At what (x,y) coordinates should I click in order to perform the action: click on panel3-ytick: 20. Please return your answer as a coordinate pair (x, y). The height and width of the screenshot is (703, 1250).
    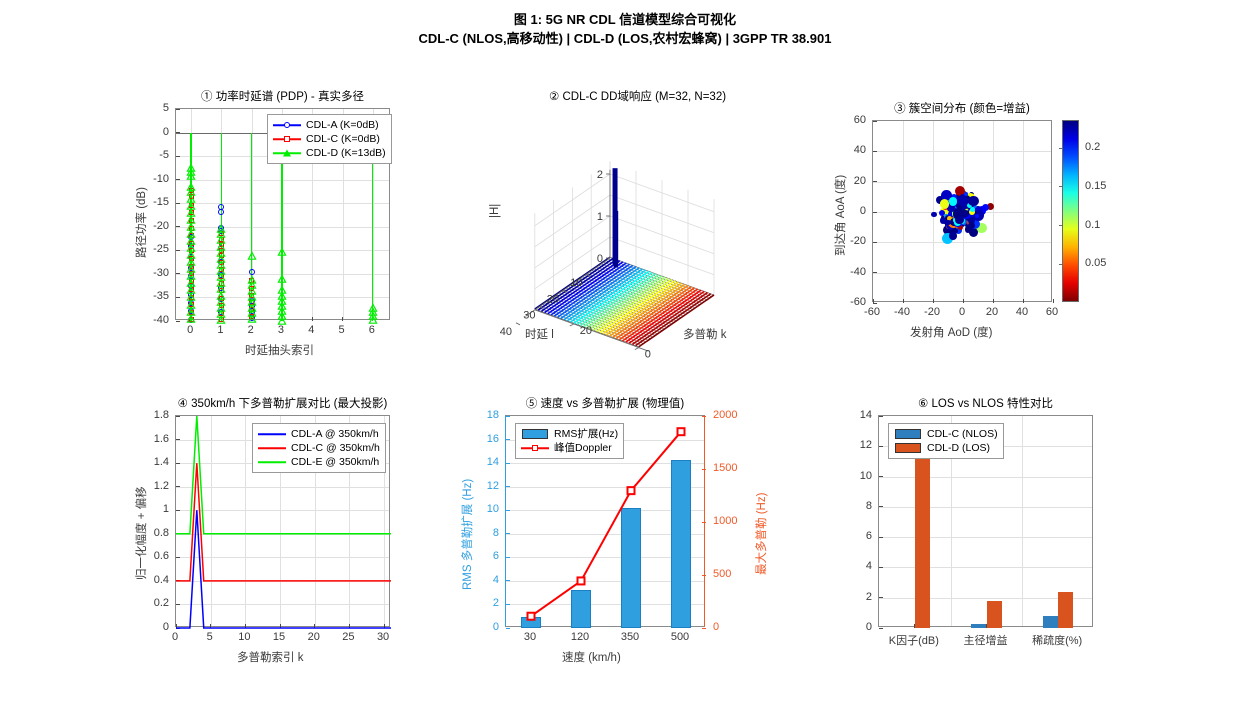
    Looking at the image, I should click on (859, 180).